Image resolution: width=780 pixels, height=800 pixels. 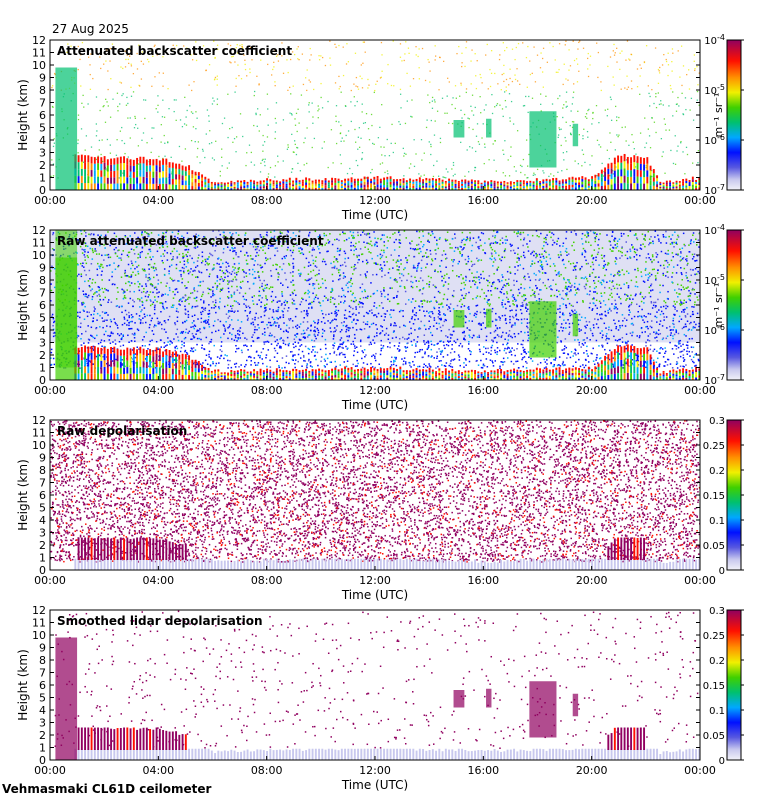 What do you see at coordinates (714, 140) in the screenshot?
I see `colorbar-tick-label: 10⁻⁶` at bounding box center [714, 140].